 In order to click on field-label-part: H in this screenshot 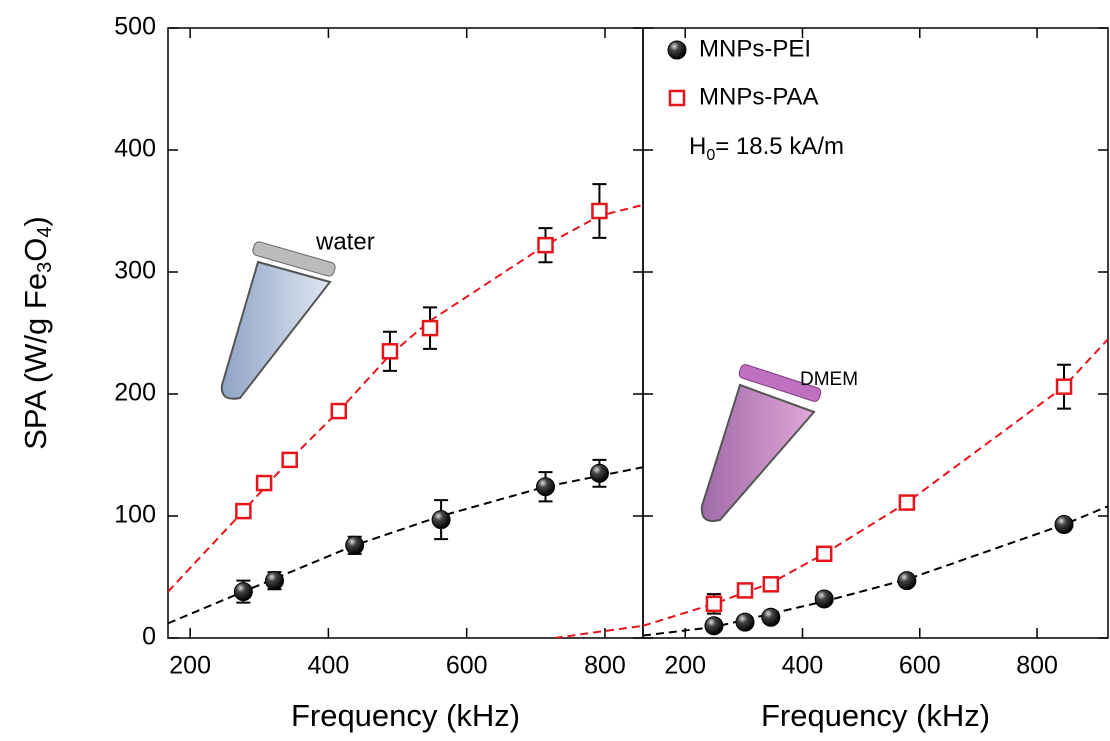, I will do `click(697, 146)`.